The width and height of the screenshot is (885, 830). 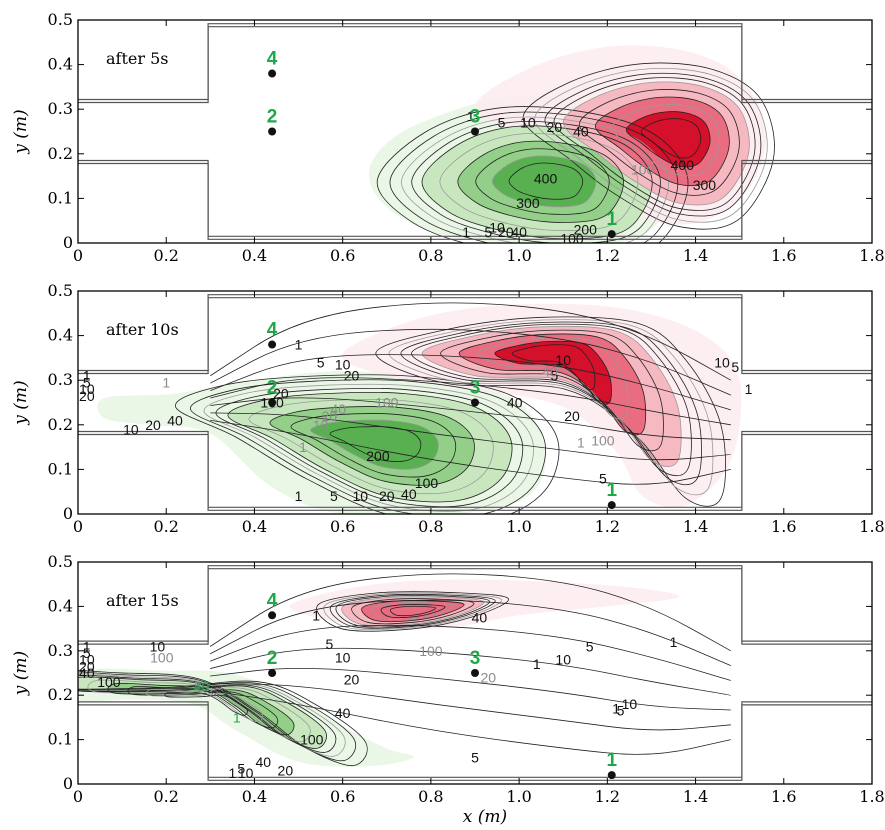 What do you see at coordinates (137, 58) in the screenshot?
I see `panel-title: after 5s` at bounding box center [137, 58].